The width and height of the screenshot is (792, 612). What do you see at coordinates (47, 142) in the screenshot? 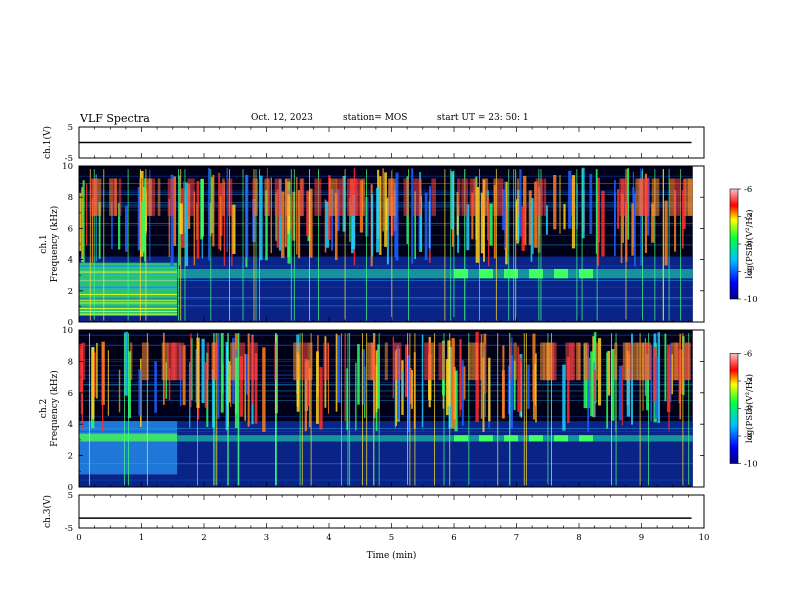
I see `y-axis-label: ch.1(V)` at bounding box center [47, 142].